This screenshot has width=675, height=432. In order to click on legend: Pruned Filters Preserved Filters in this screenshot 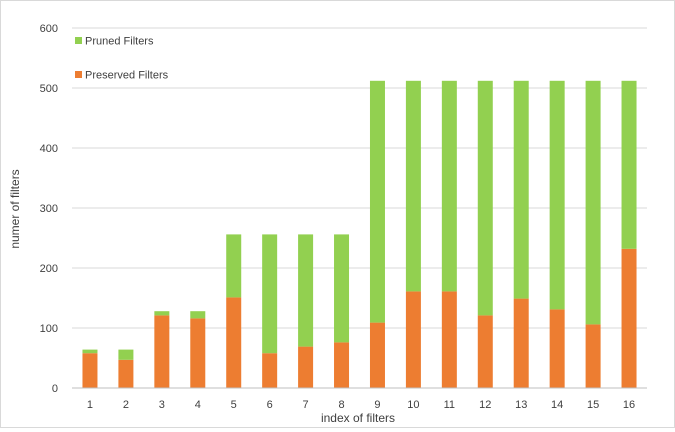, I will do `click(122, 59)`.